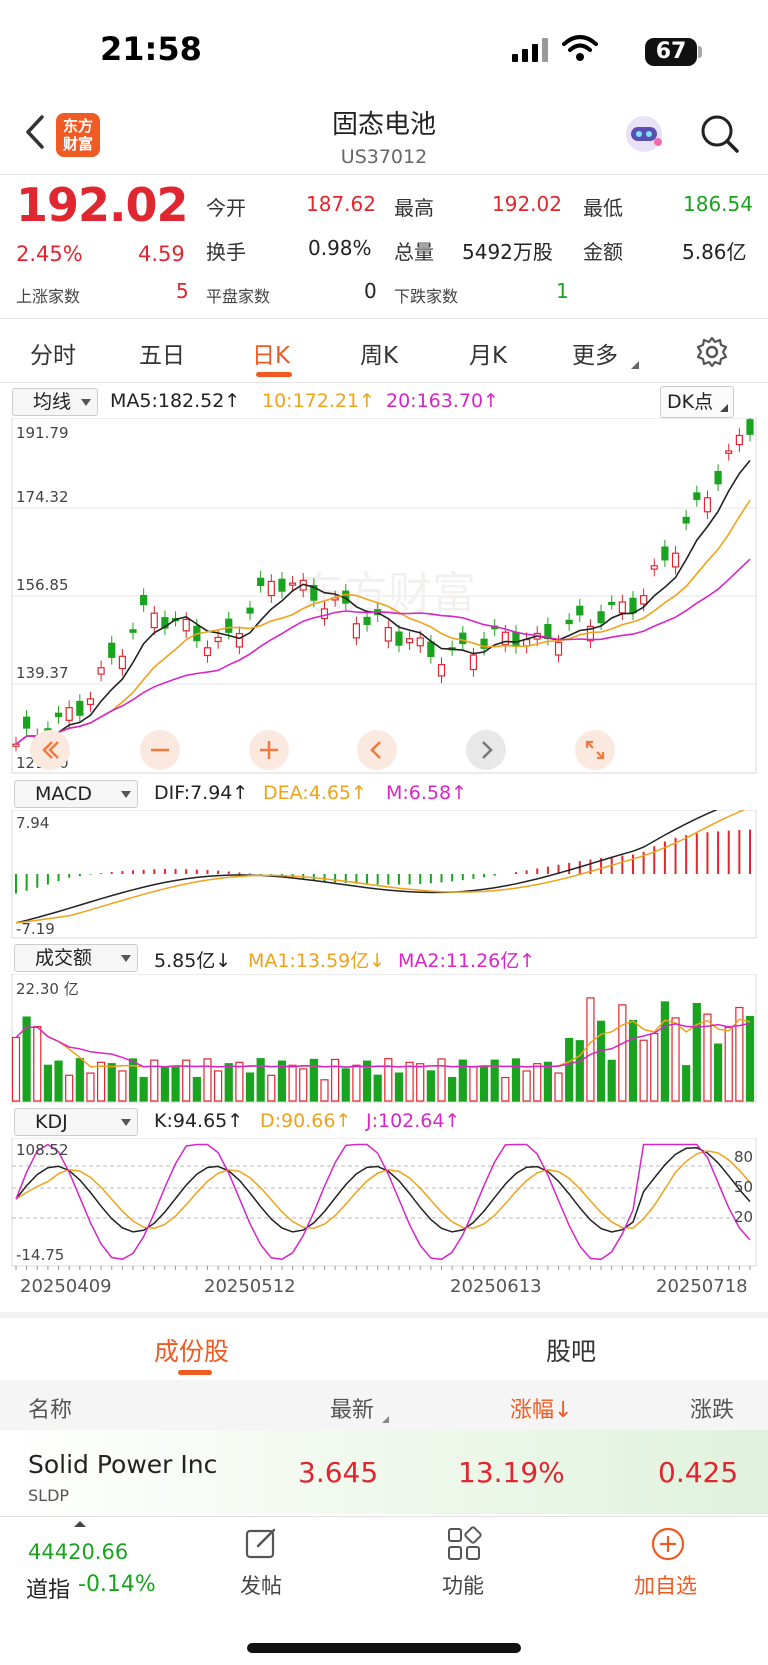 This screenshot has width=768, height=1665. Describe the element at coordinates (48, 1590) in the screenshot. I see `index-name: 道指` at that location.